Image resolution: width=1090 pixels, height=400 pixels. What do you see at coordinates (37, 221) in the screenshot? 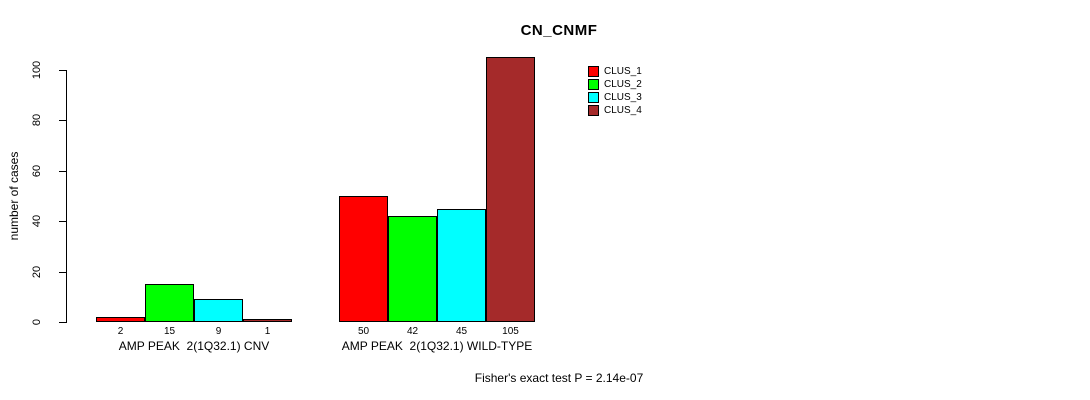
I see `y-tick-label: 40` at bounding box center [37, 221].